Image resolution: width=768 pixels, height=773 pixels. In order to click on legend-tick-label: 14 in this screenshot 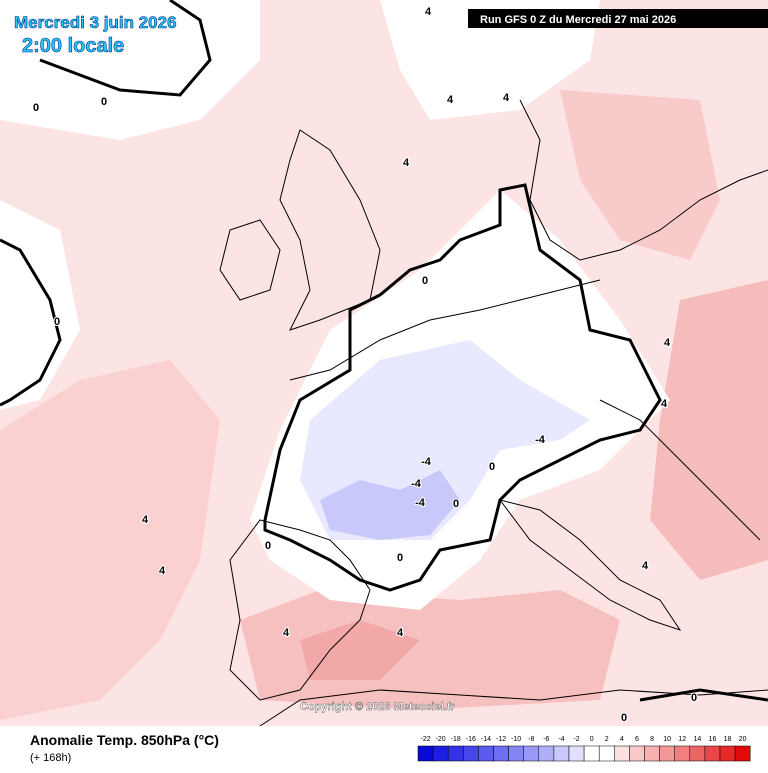, I will do `click(697, 739)`.